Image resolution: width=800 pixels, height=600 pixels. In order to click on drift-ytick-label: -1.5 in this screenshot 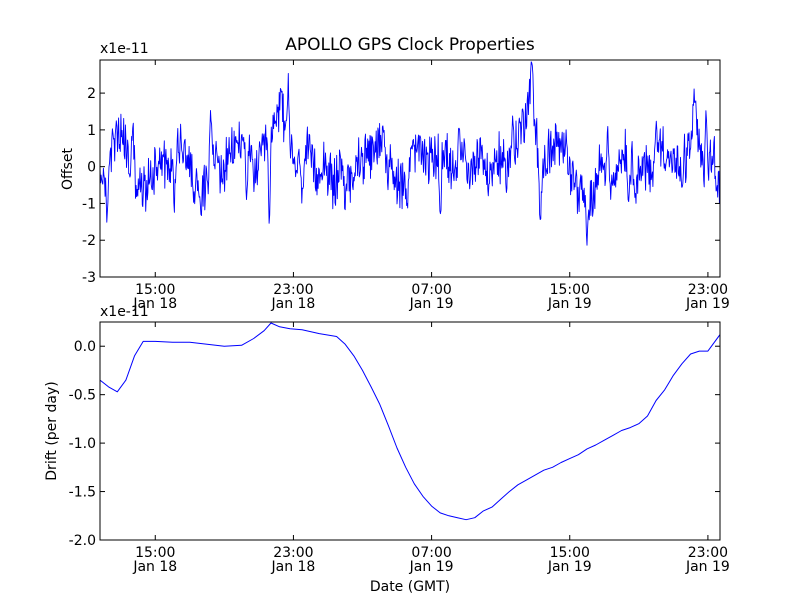, I will do `click(82, 493)`.